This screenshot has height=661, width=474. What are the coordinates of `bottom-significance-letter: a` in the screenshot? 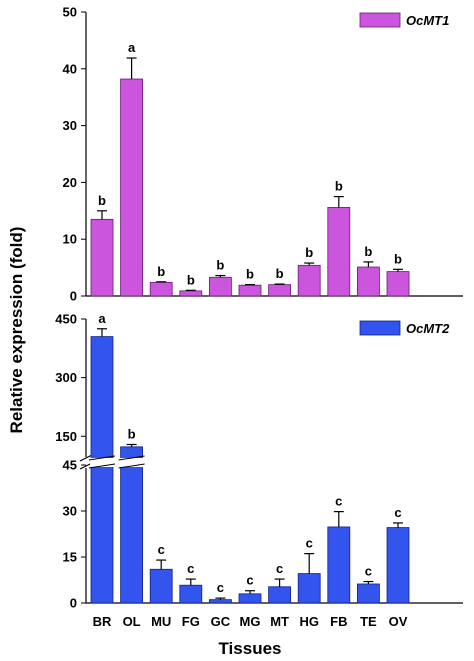 It's located at (102, 318).